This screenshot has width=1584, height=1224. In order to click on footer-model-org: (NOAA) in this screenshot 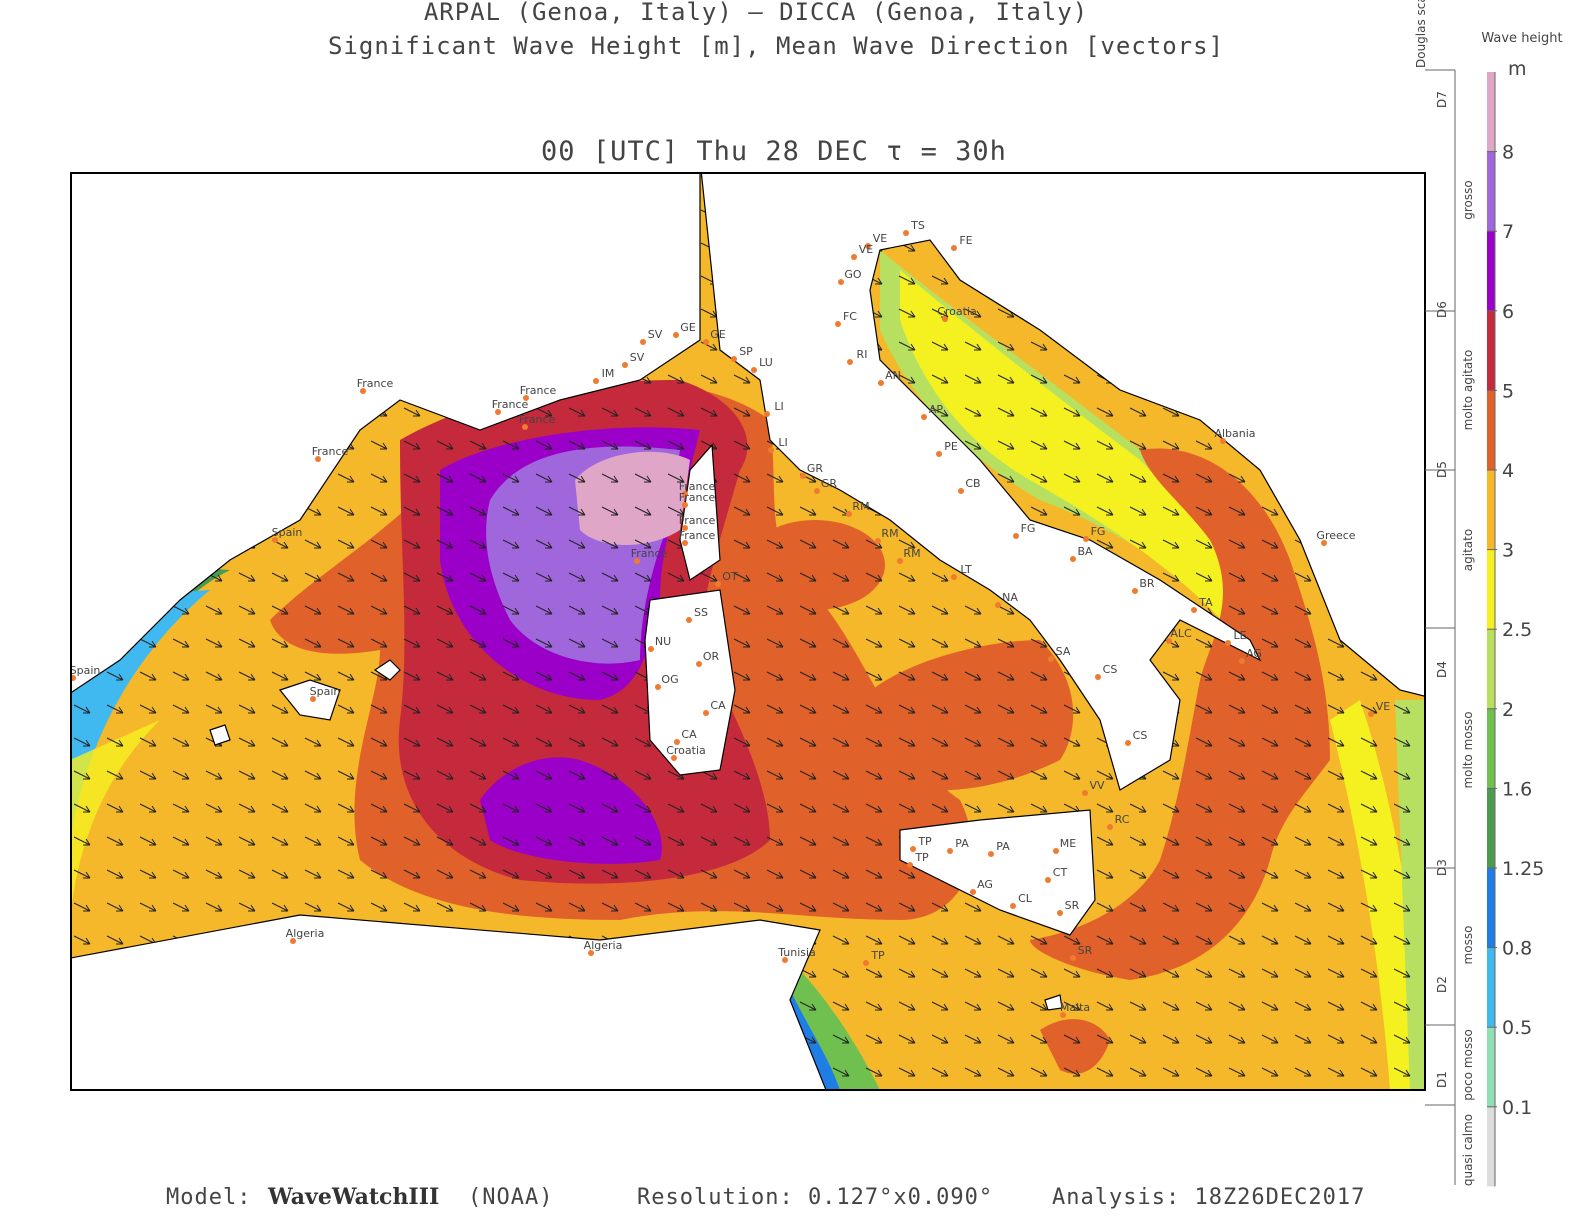, I will do `click(510, 1197)`.